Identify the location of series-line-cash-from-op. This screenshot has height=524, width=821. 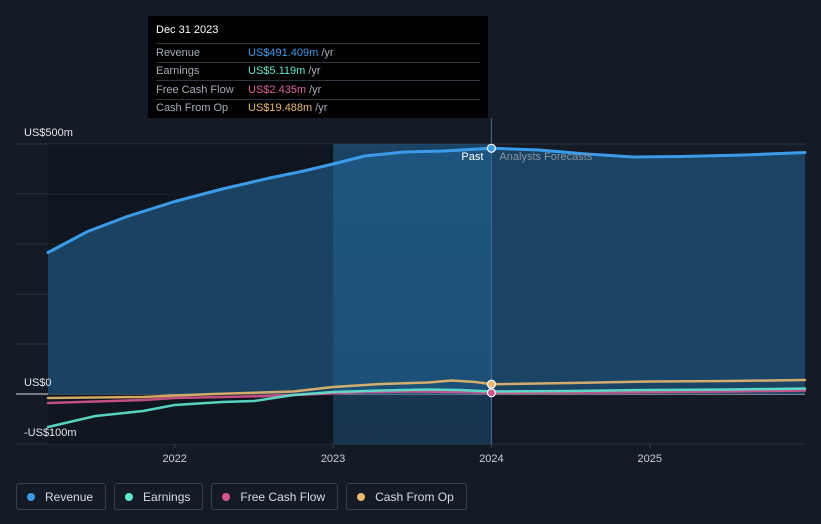
(426, 389).